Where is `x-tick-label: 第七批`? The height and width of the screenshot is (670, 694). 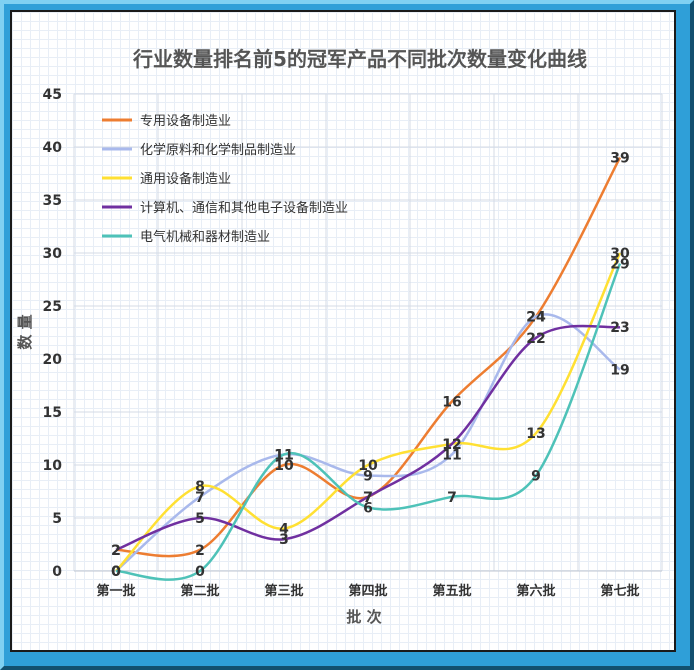
x-tick-label: 第七批 is located at coordinates (619, 591).